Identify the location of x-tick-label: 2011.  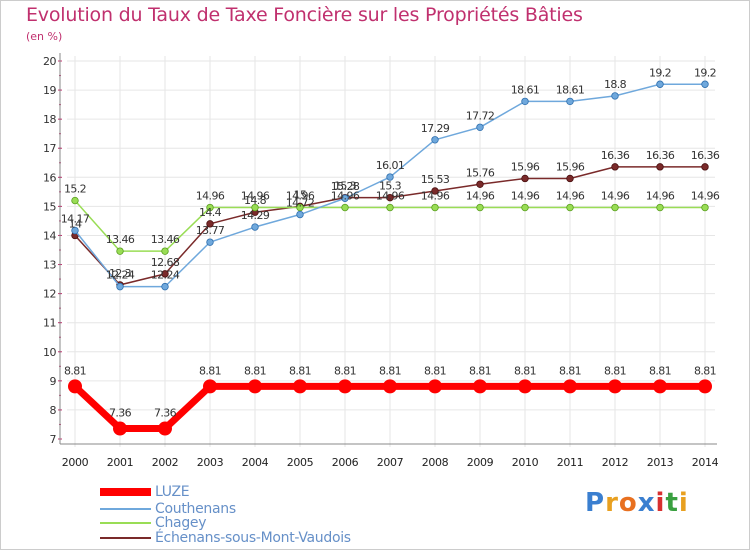
(570, 462).